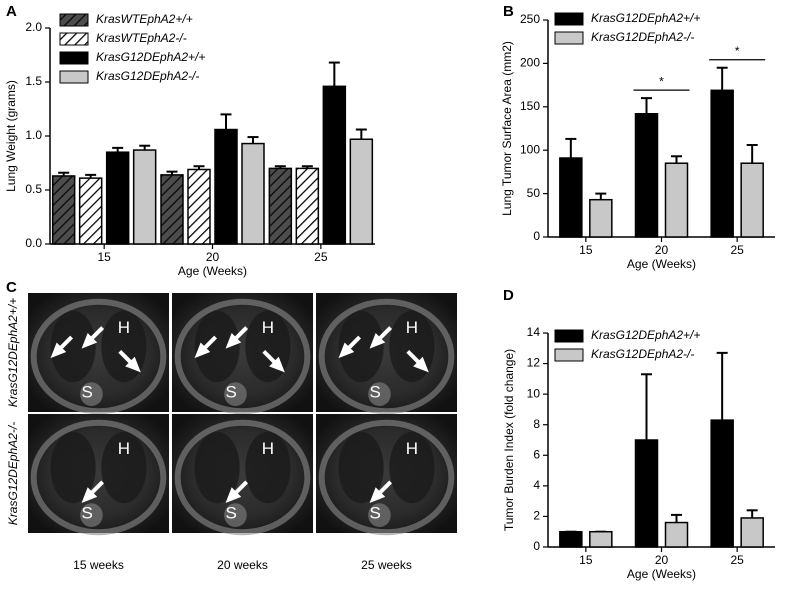  What do you see at coordinates (534, 363) in the screenshot?
I see `y-tick-label: 12` at bounding box center [534, 363].